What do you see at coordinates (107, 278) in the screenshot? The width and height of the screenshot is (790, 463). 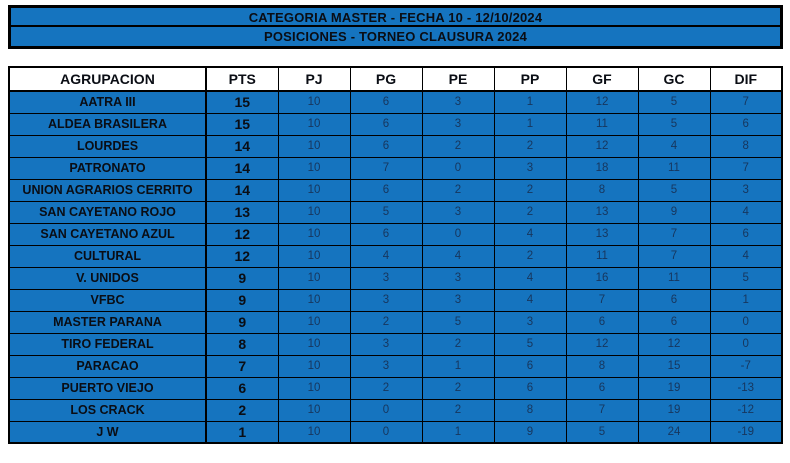 I see `team-name: V. UNIDOS` at bounding box center [107, 278].